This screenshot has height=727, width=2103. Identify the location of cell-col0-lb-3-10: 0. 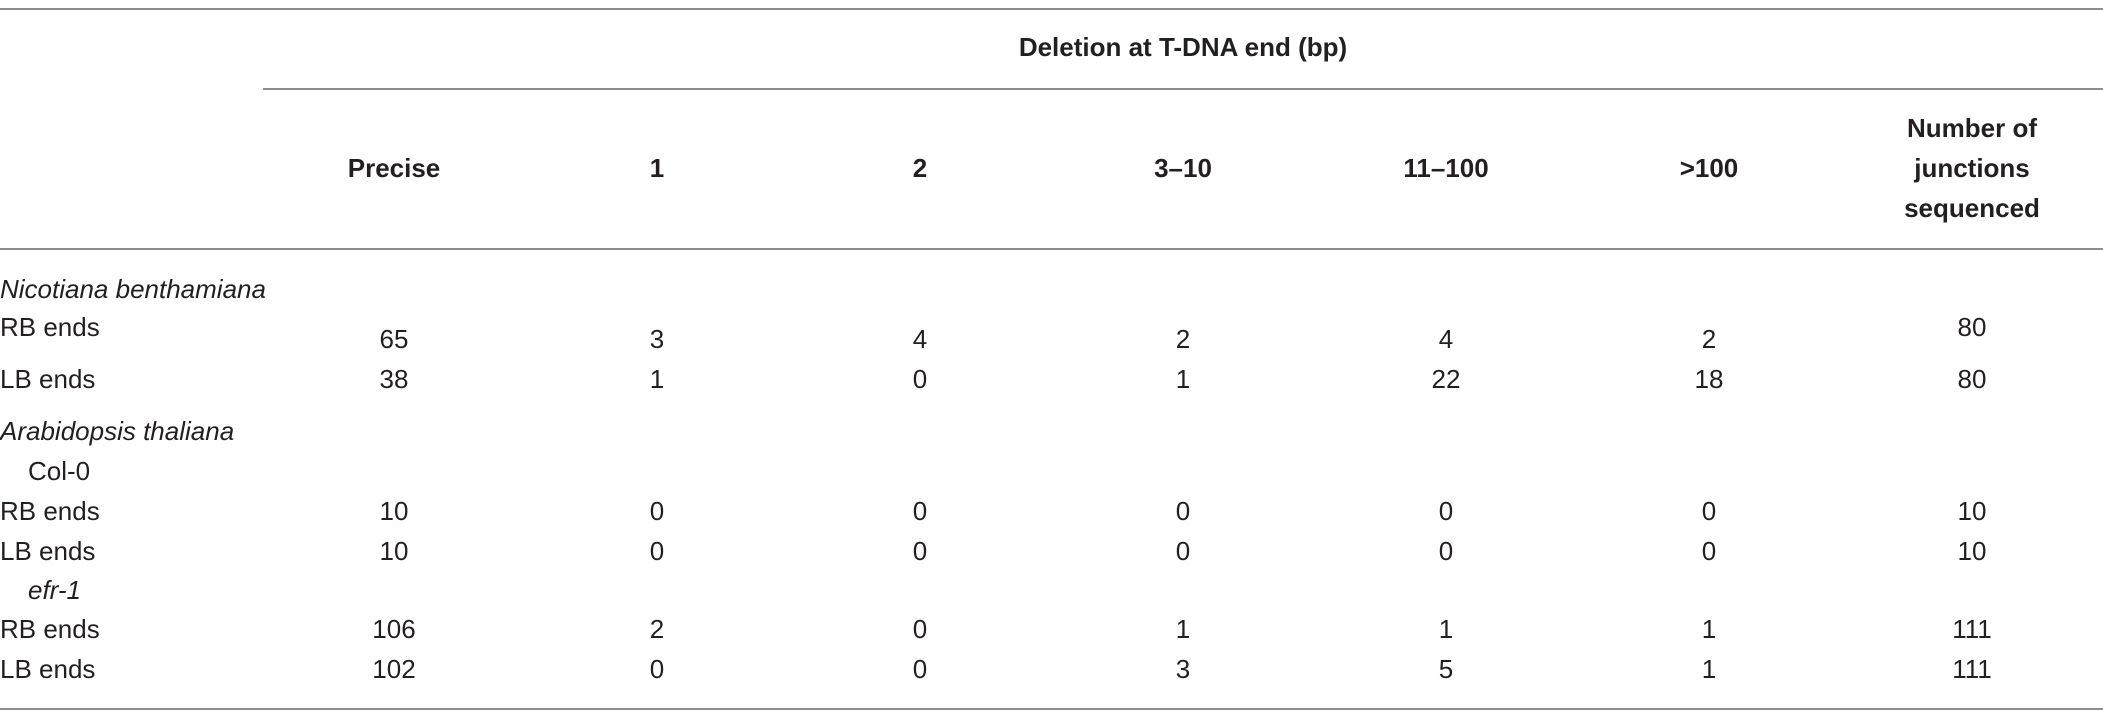
(1183, 551).